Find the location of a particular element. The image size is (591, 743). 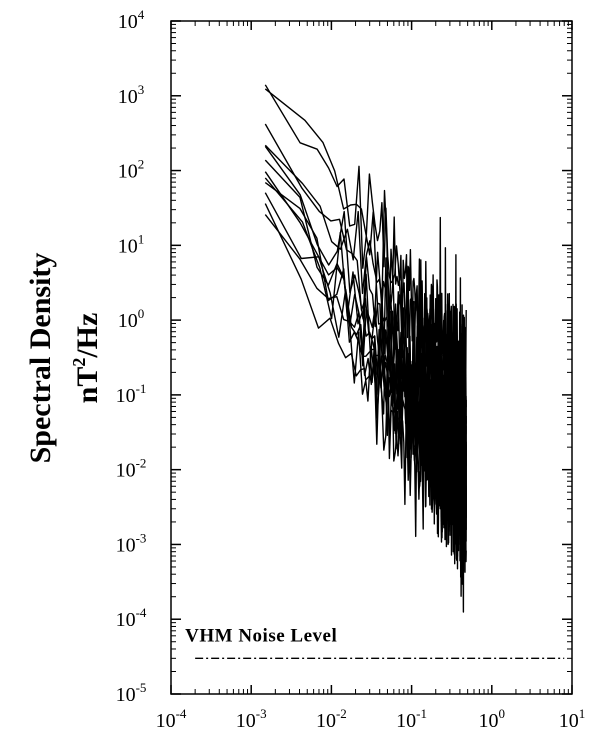

y-tick-exponent: 1 is located at coordinates (141, 238).